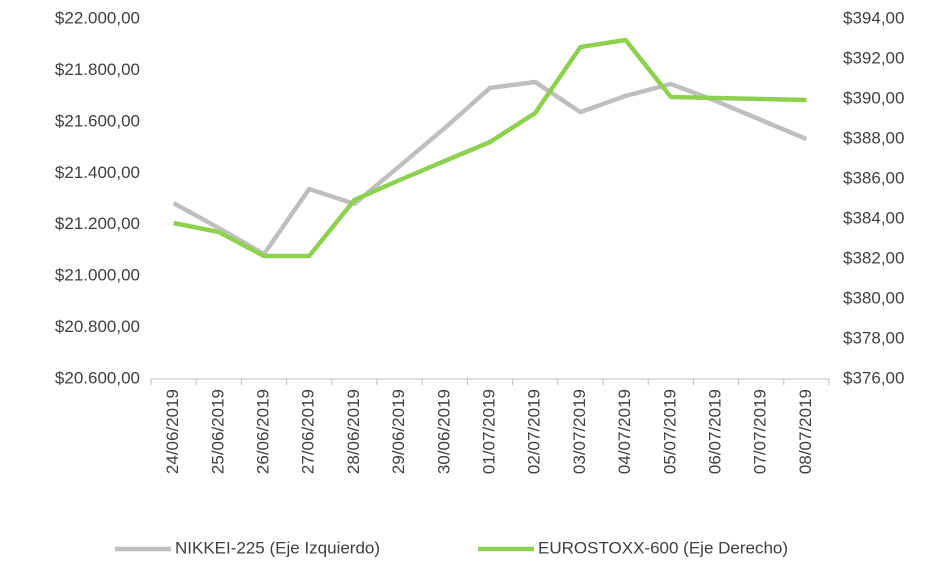 Image resolution: width=936 pixels, height=563 pixels. Describe the element at coordinates (262, 431) in the screenshot. I see `x-tick-label: 26/06/2019` at that location.